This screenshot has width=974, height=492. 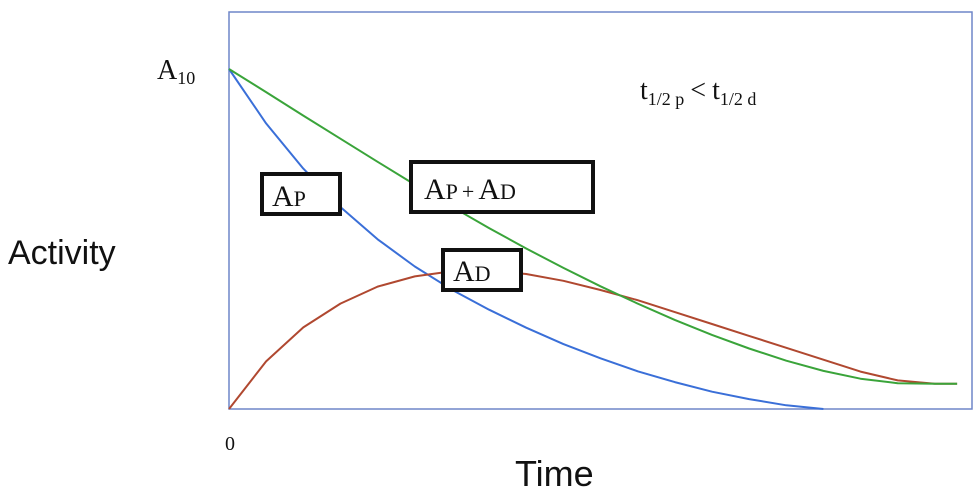 I want to click on series-label-ap-box, so click(x=301, y=194).